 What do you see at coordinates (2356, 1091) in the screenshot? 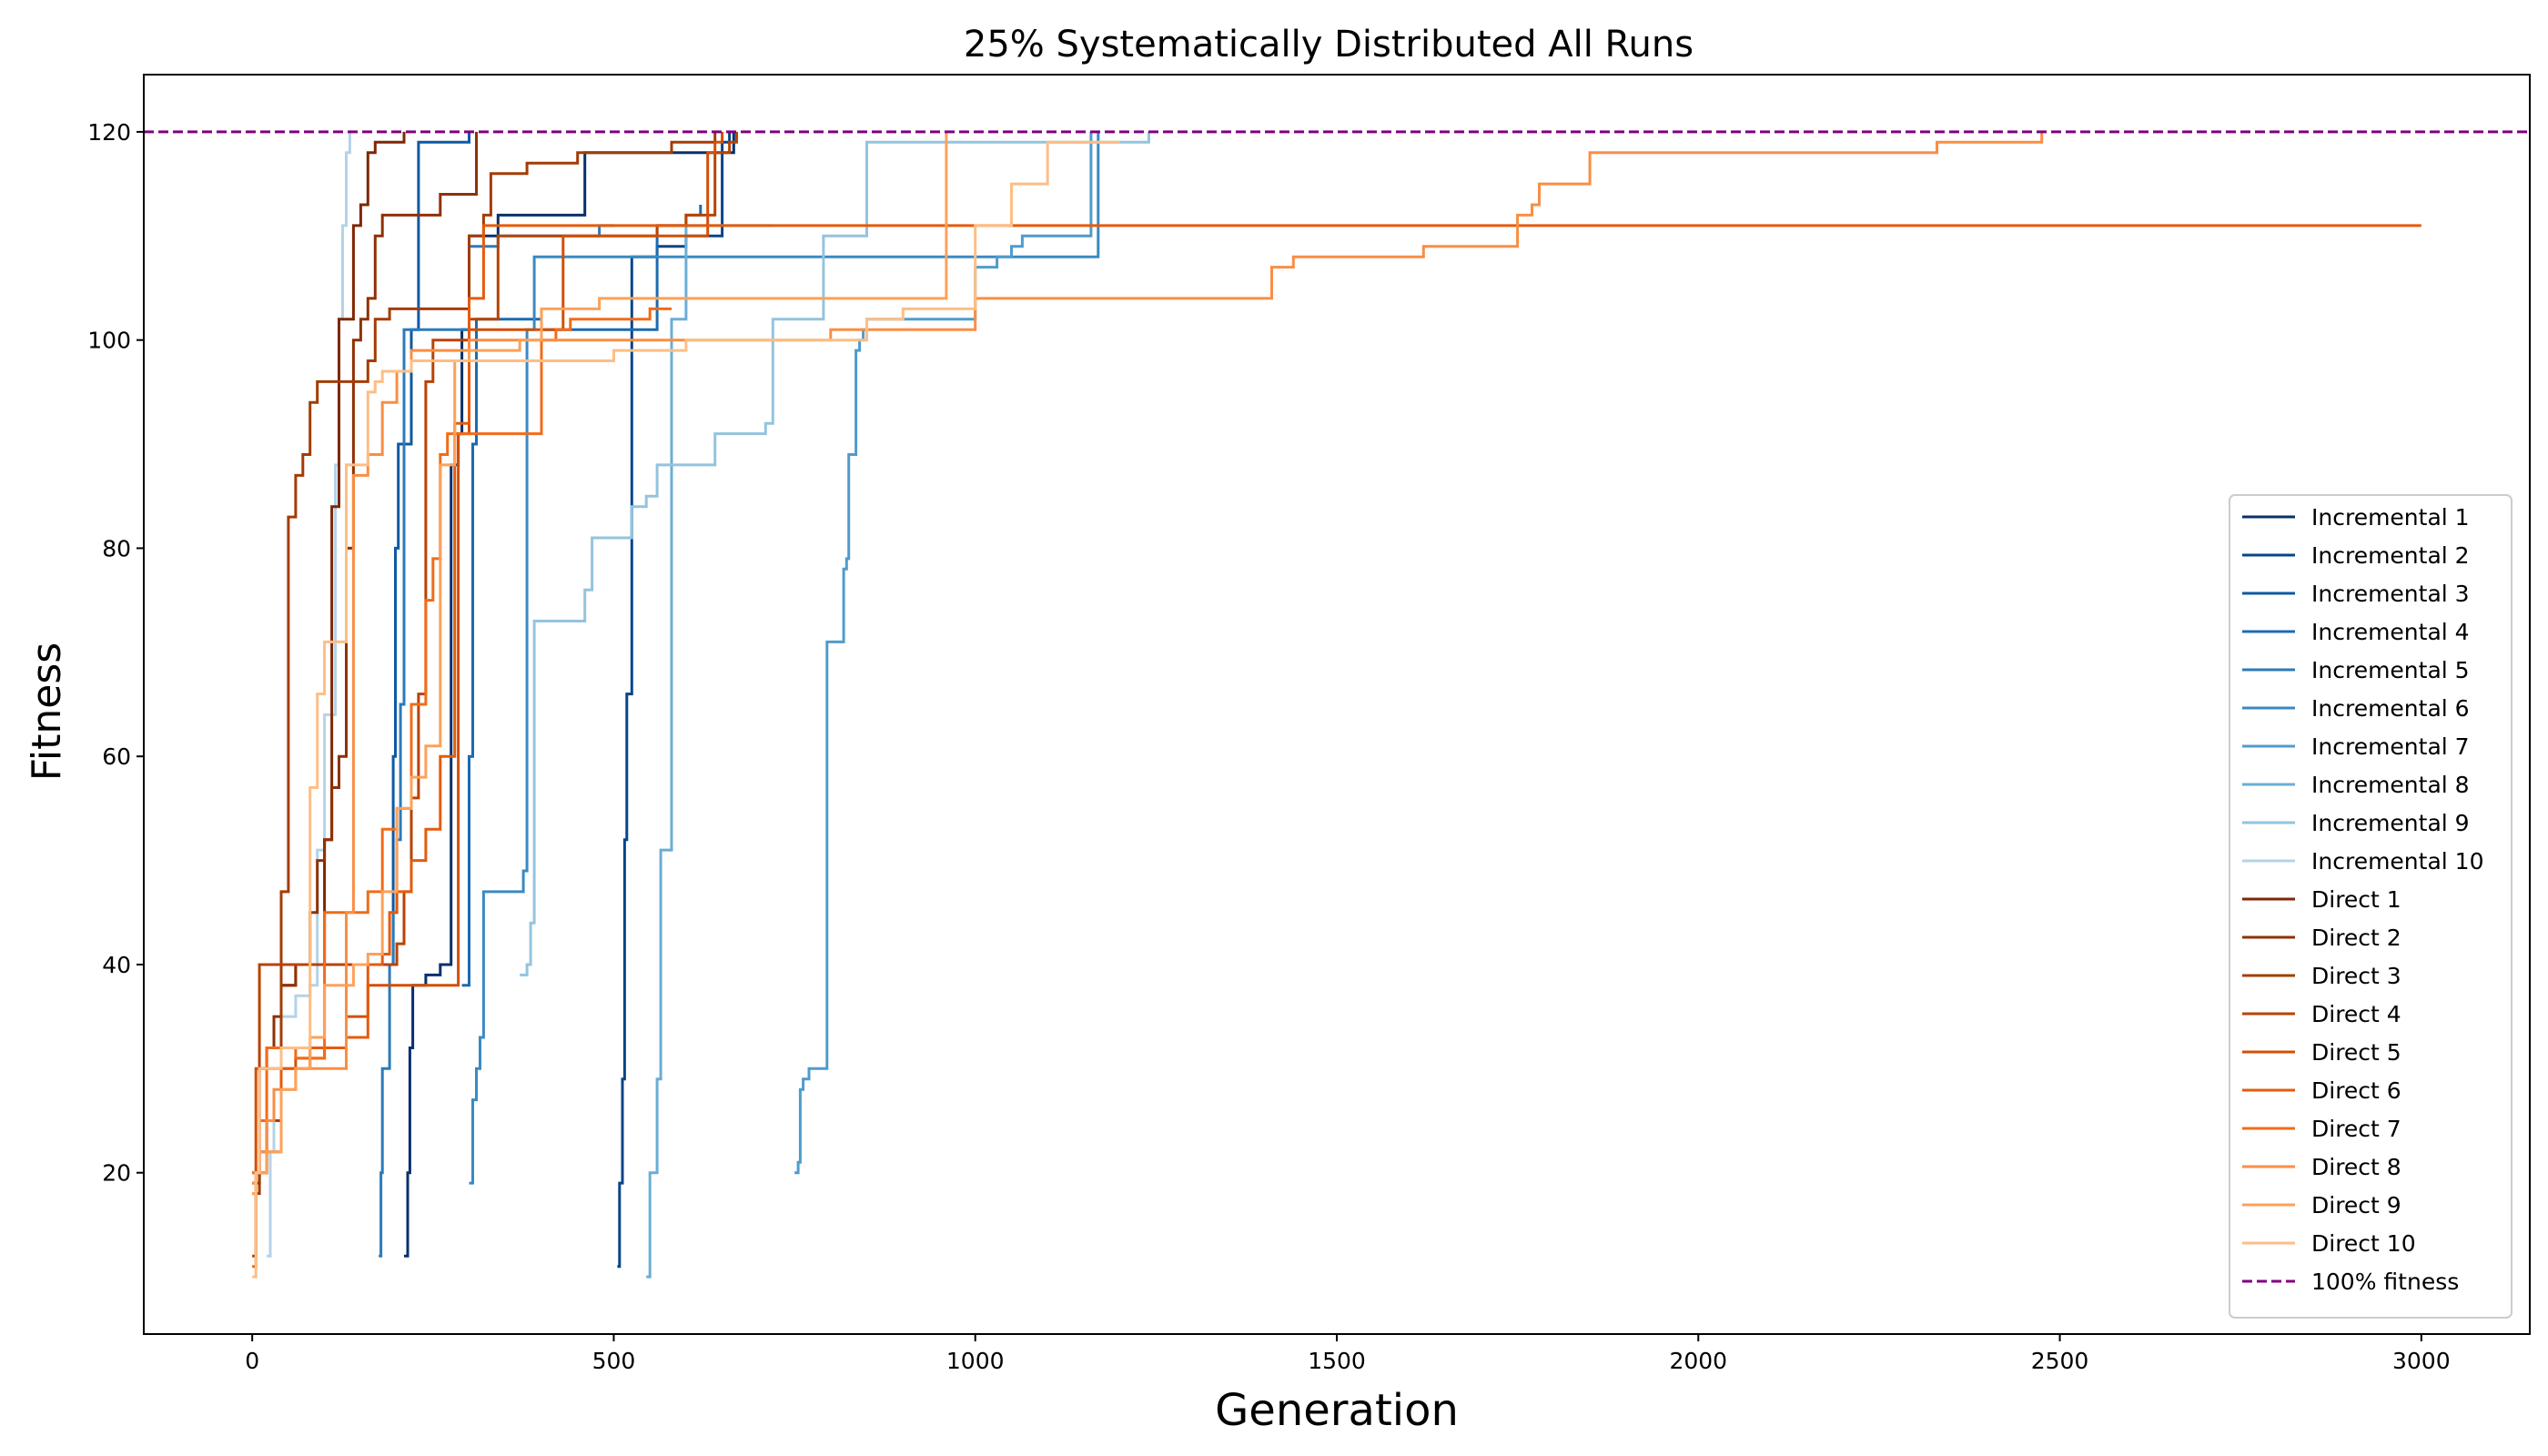
I see `legend-label: Direct 6` at bounding box center [2356, 1091].